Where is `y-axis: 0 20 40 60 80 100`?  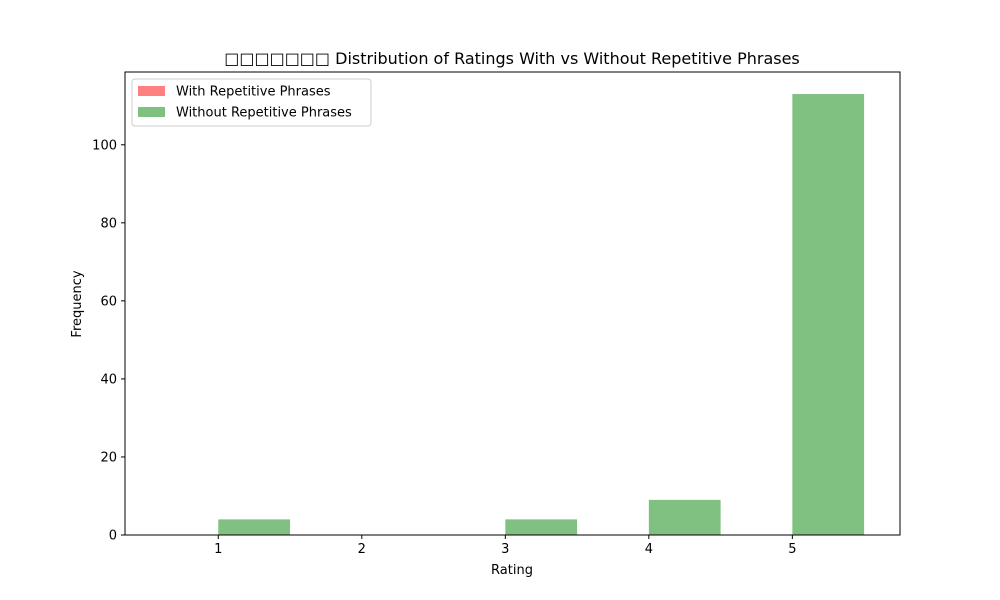
y-axis: 0 20 40 60 80 100 is located at coordinates (108, 341).